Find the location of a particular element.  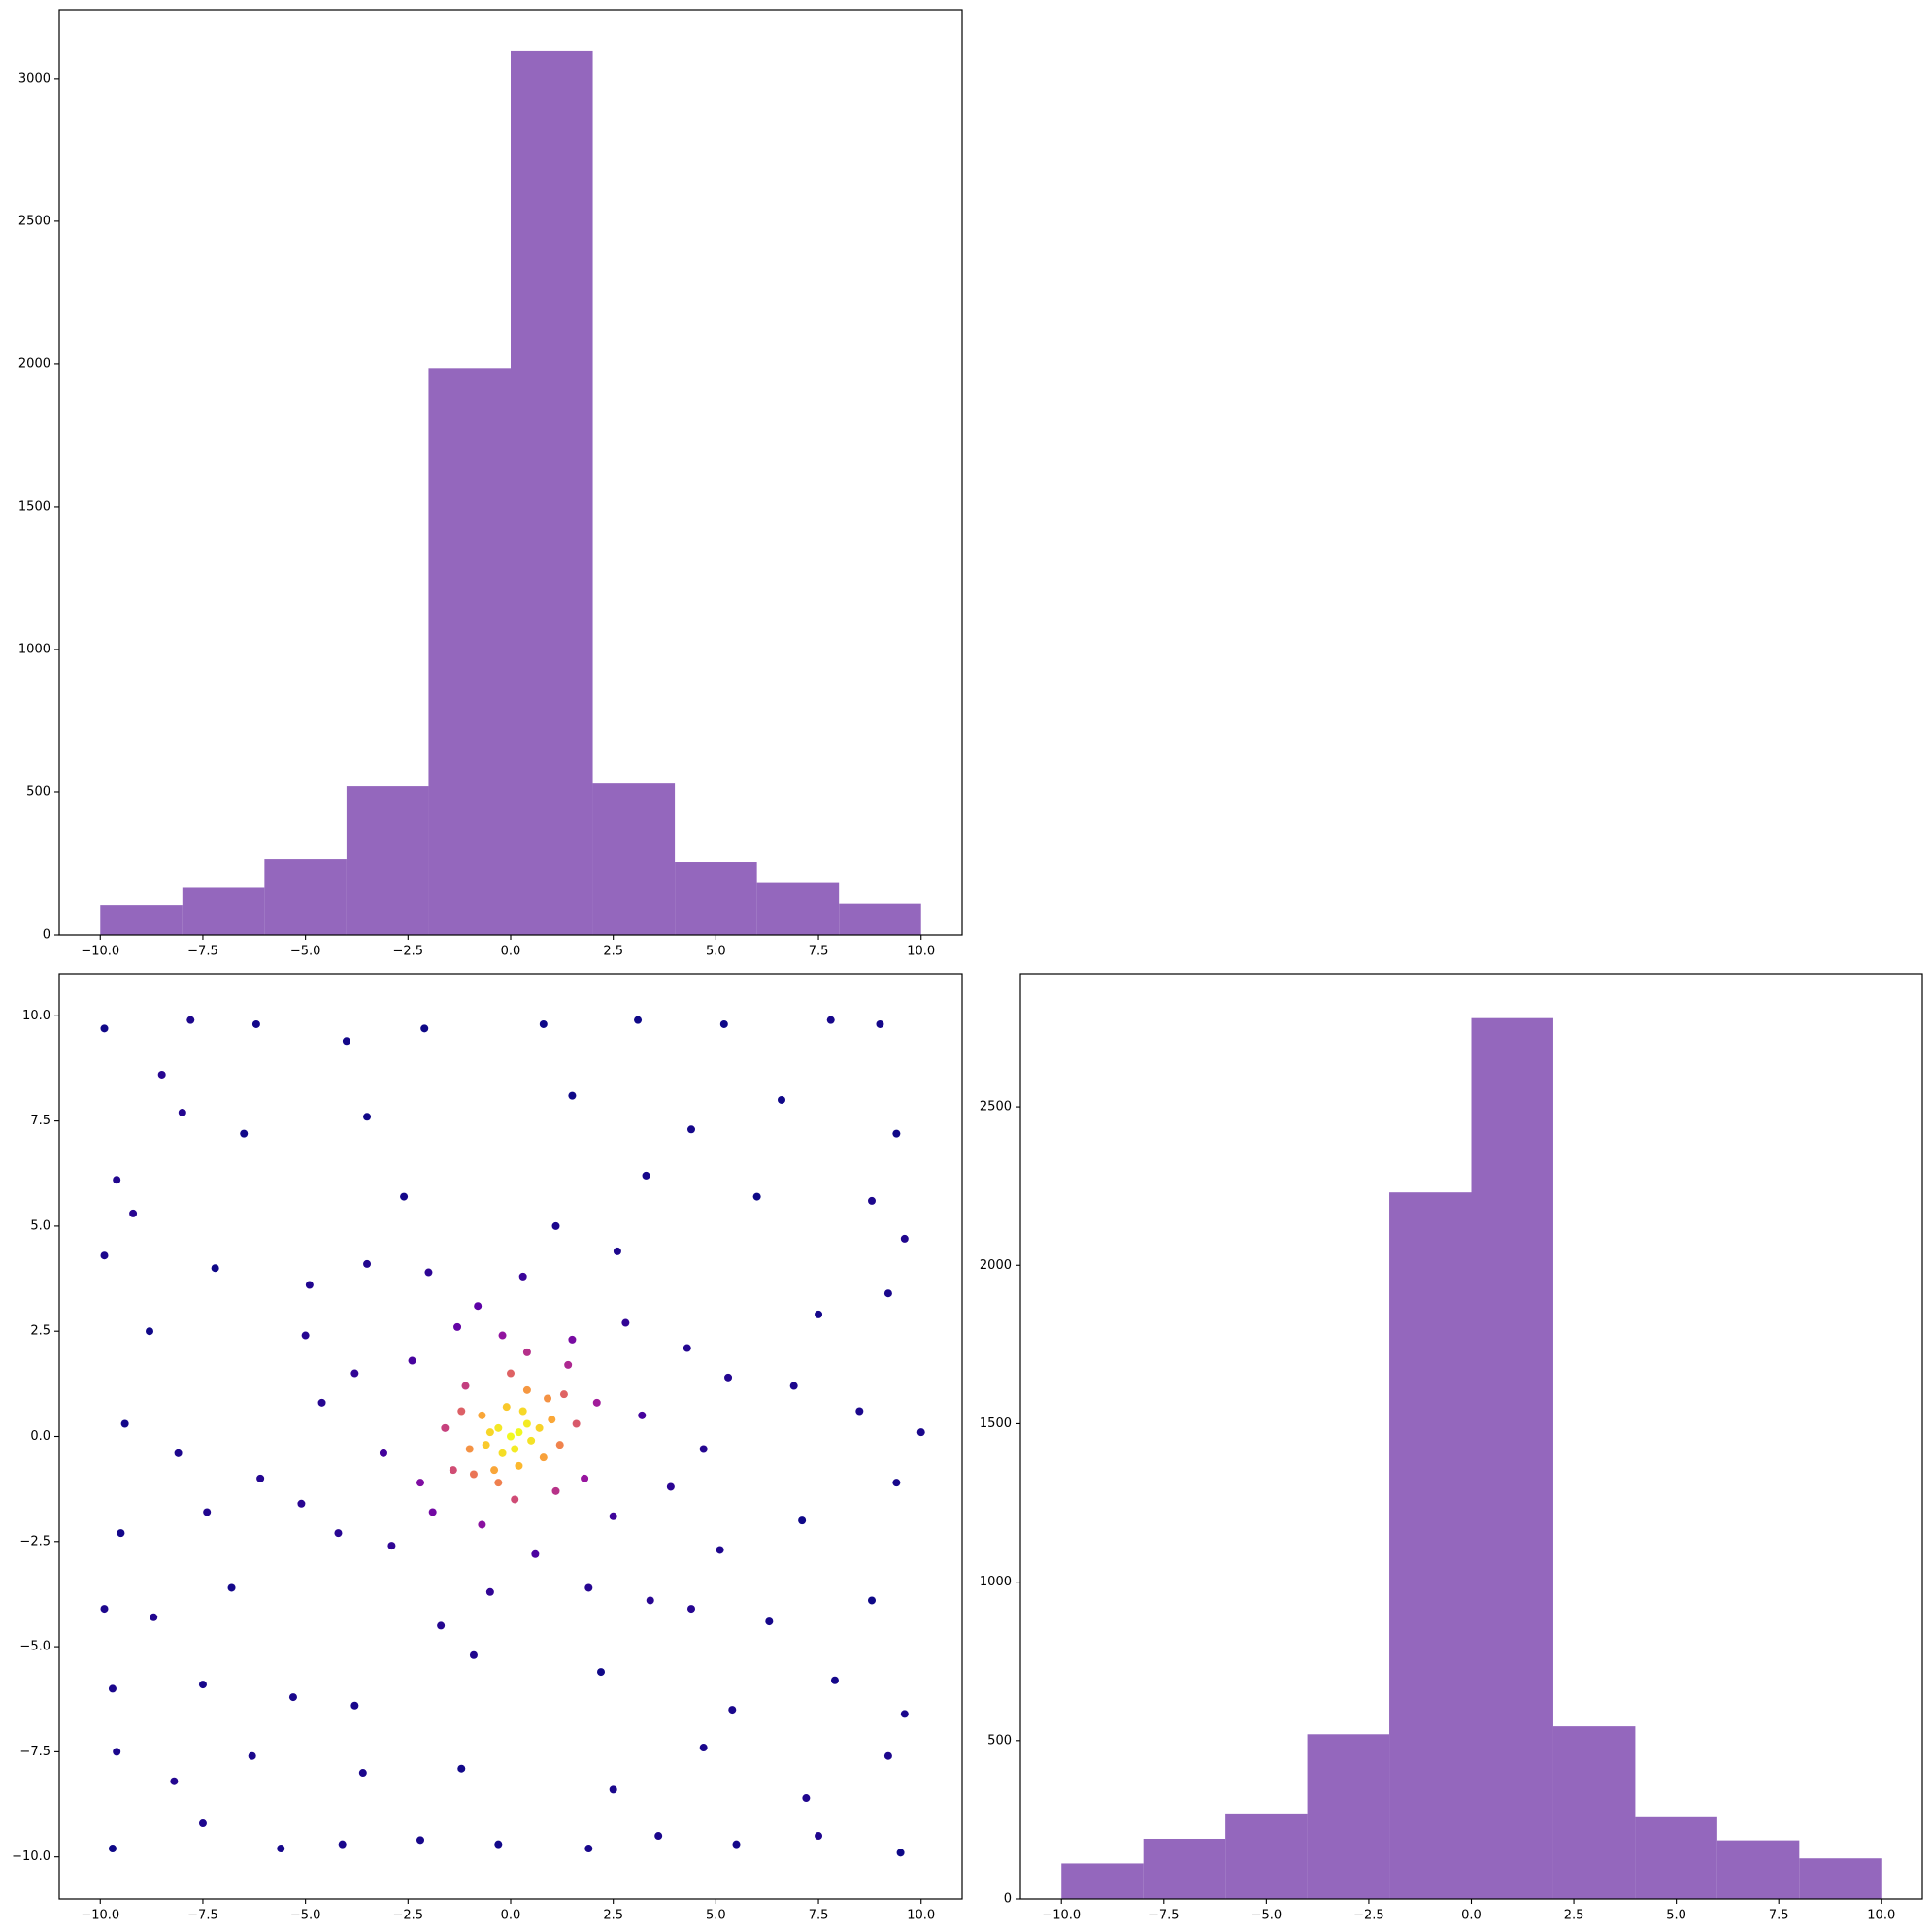

y-tick-label: 5.0 is located at coordinates (40, 1225).